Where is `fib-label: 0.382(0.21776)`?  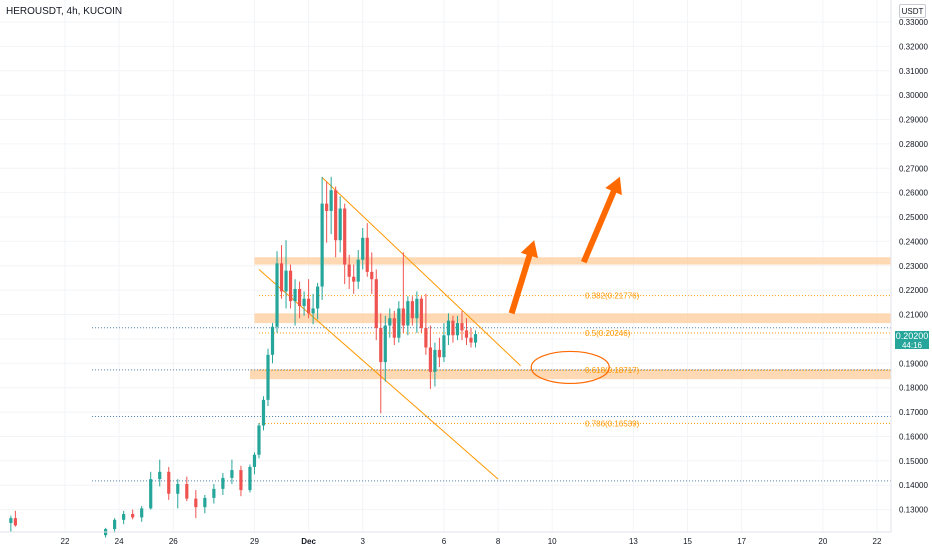
fib-label: 0.382(0.21776) is located at coordinates (612, 296).